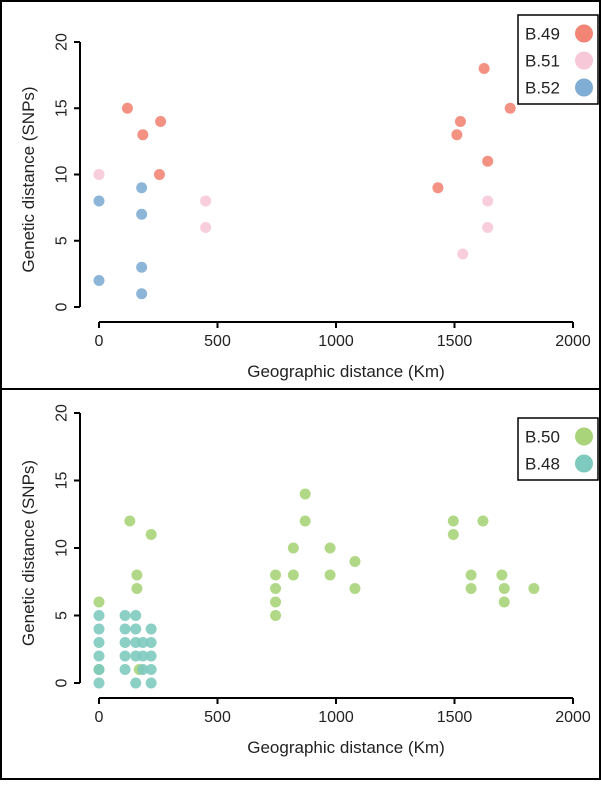 This screenshot has width=601, height=785. Describe the element at coordinates (62, 682) in the screenshot. I see `y-tick-label: 0` at that location.